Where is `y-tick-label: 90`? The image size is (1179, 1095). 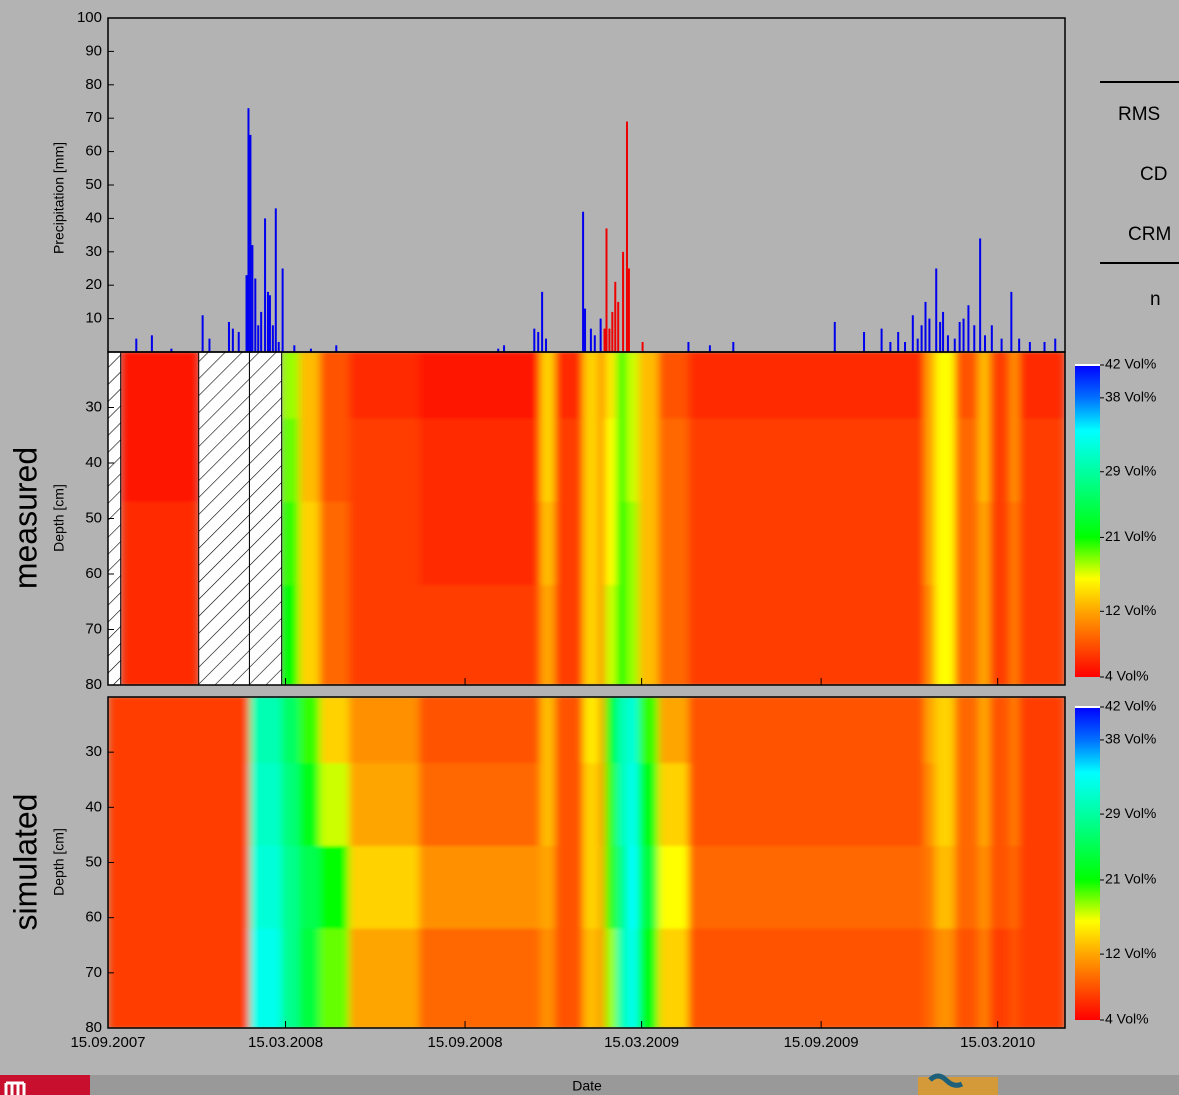 y-tick-label: 90 is located at coordinates (93, 50).